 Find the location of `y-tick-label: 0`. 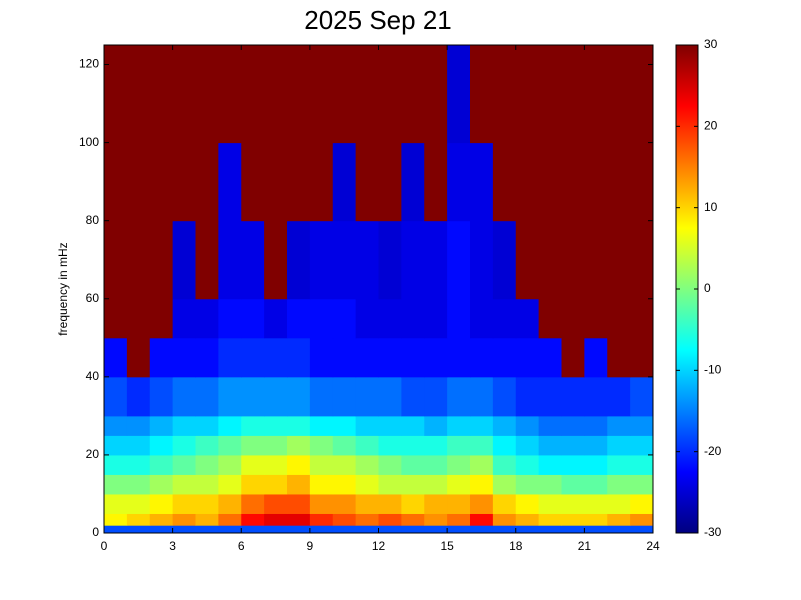

y-tick-label: 0 is located at coordinates (95, 532).